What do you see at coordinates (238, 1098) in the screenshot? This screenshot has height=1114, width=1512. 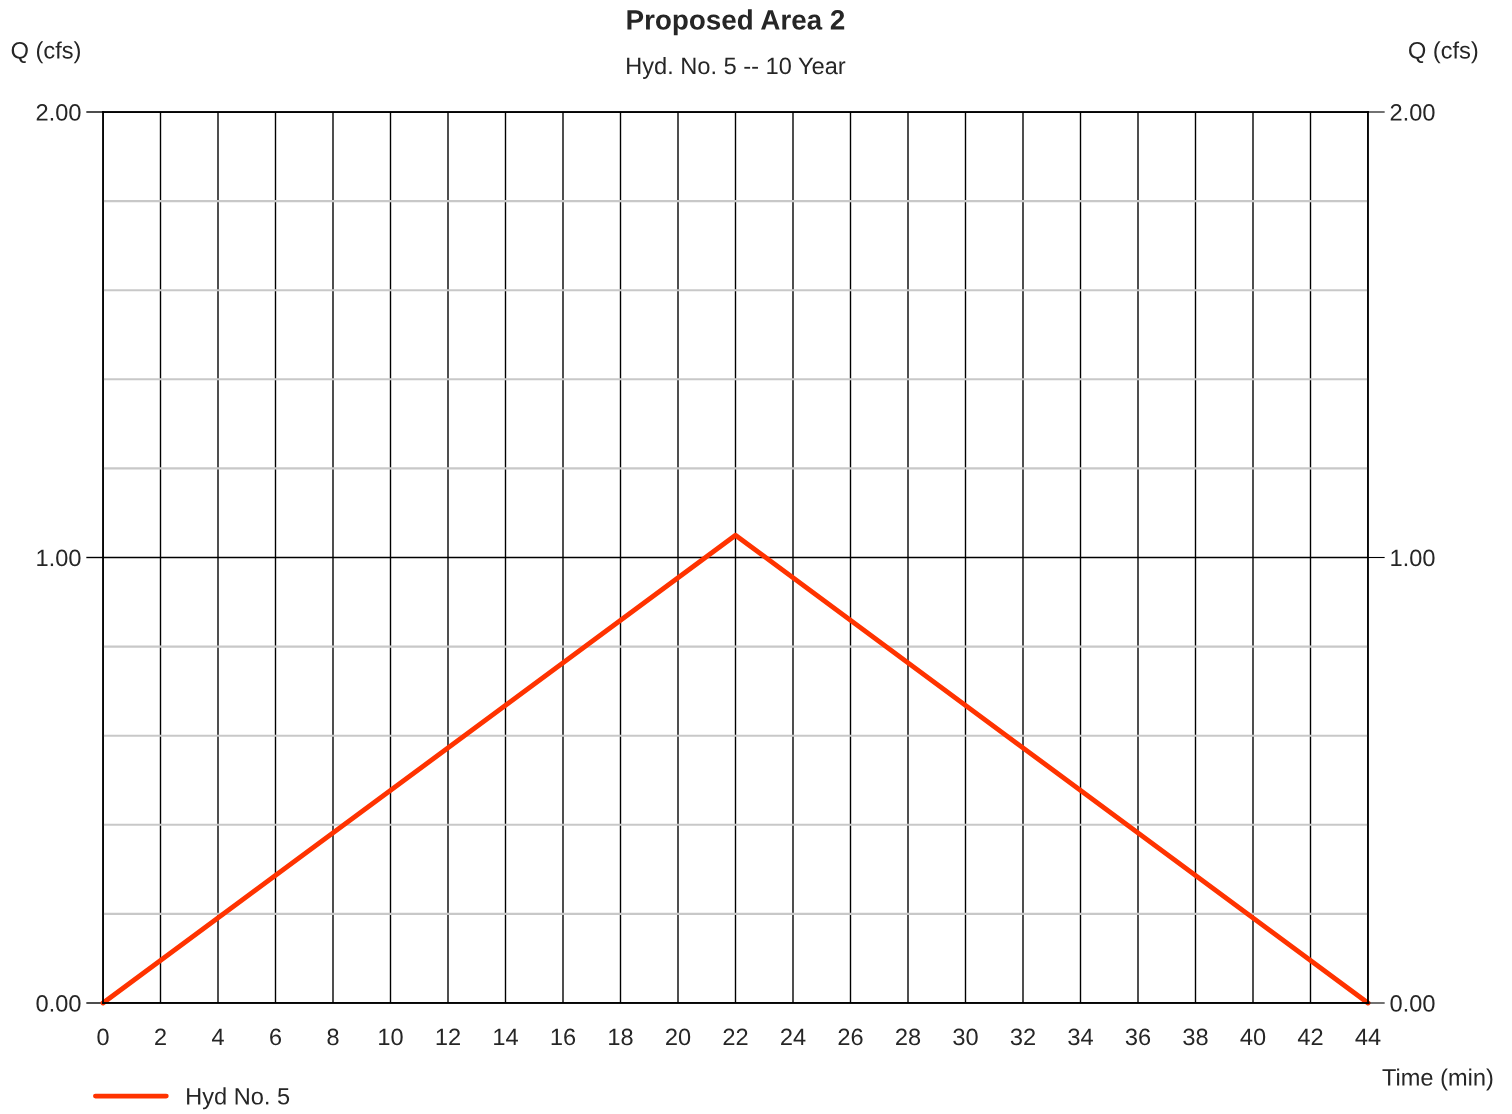 I see `legend-label: Hyd No. 5` at bounding box center [238, 1098].